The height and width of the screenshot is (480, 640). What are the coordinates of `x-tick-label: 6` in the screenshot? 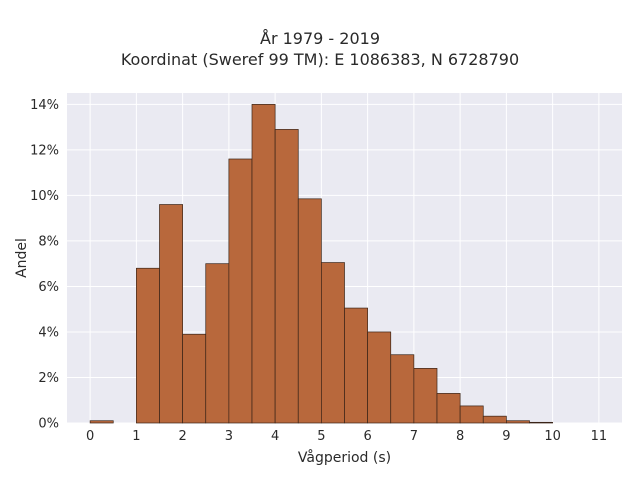 It's located at (367, 436).